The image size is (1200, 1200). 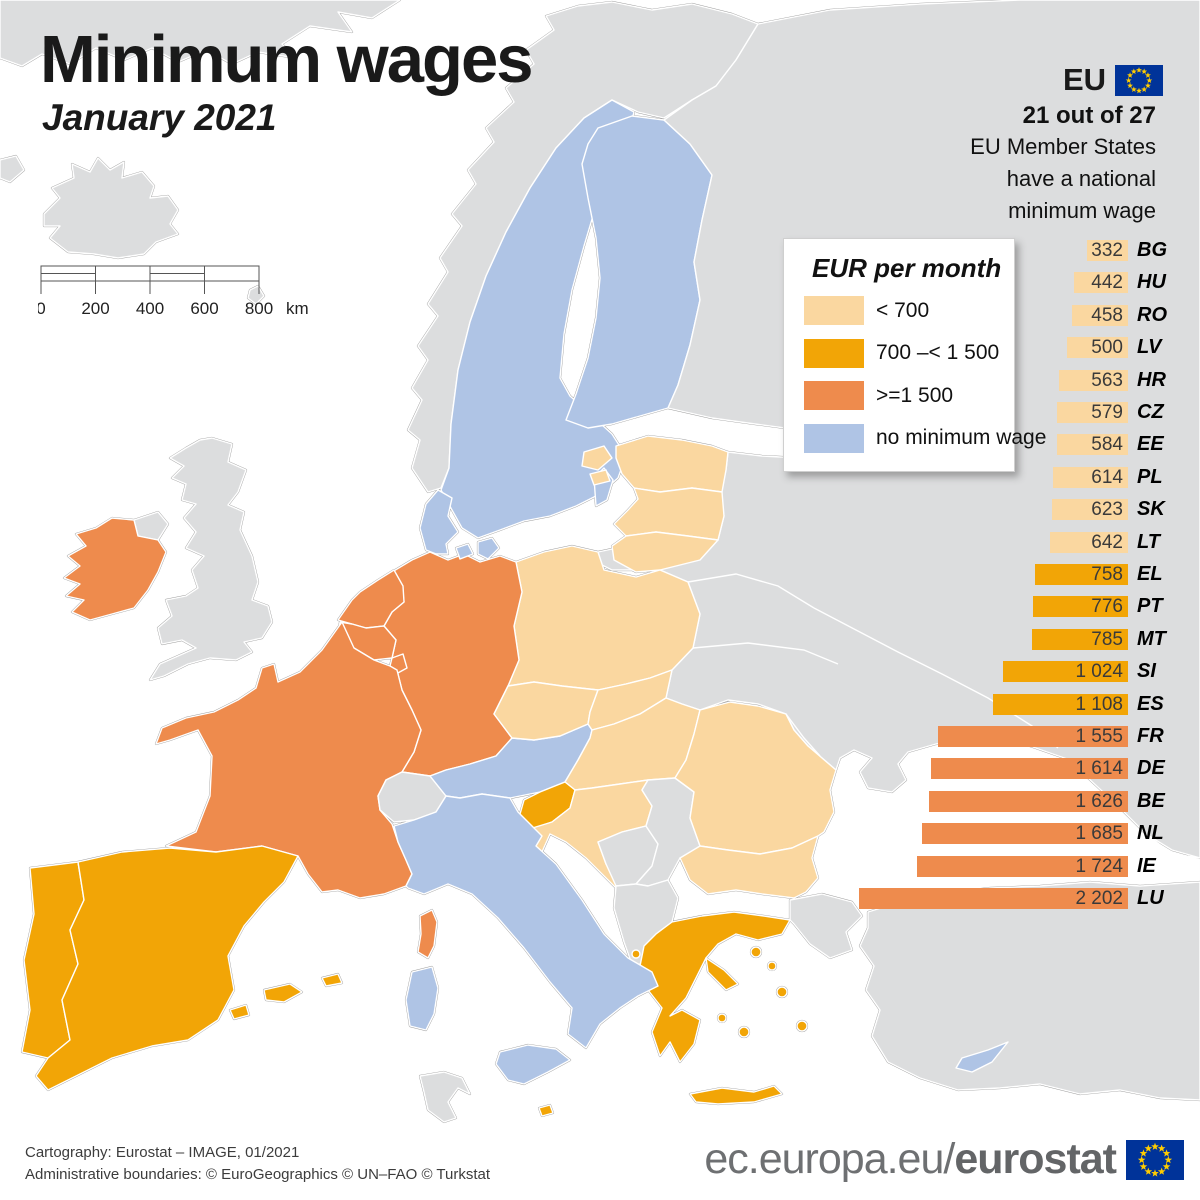 What do you see at coordinates (829, 1159) in the screenshot?
I see `url-prefix: ec.europa.eu/` at bounding box center [829, 1159].